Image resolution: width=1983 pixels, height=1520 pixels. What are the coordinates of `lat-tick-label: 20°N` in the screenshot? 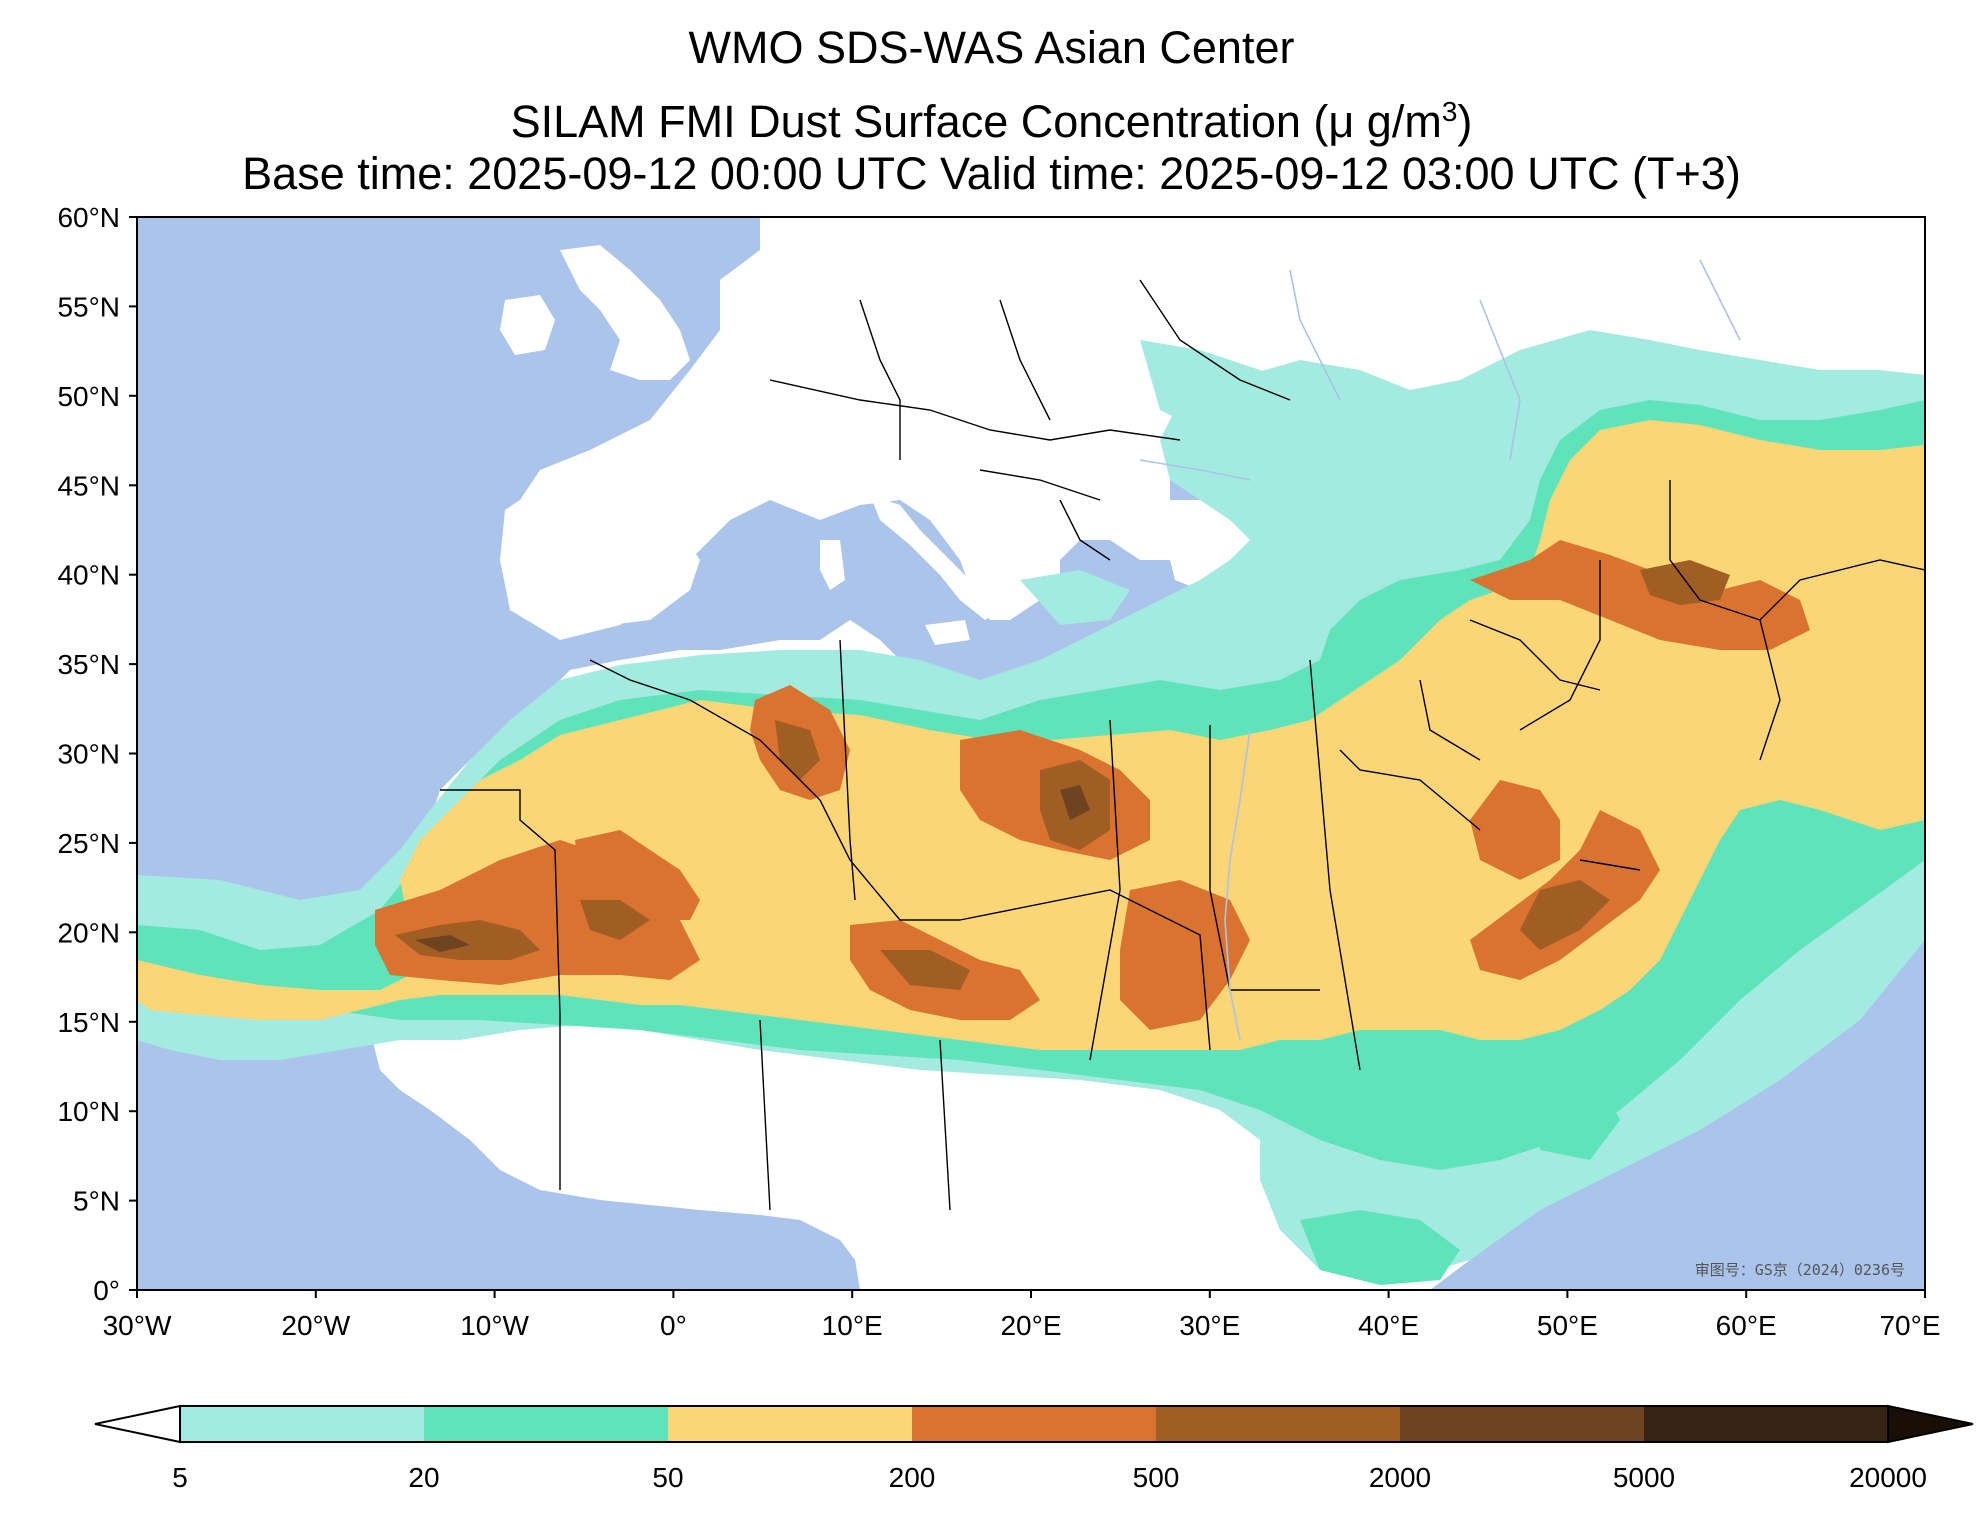 It's located at (88, 932).